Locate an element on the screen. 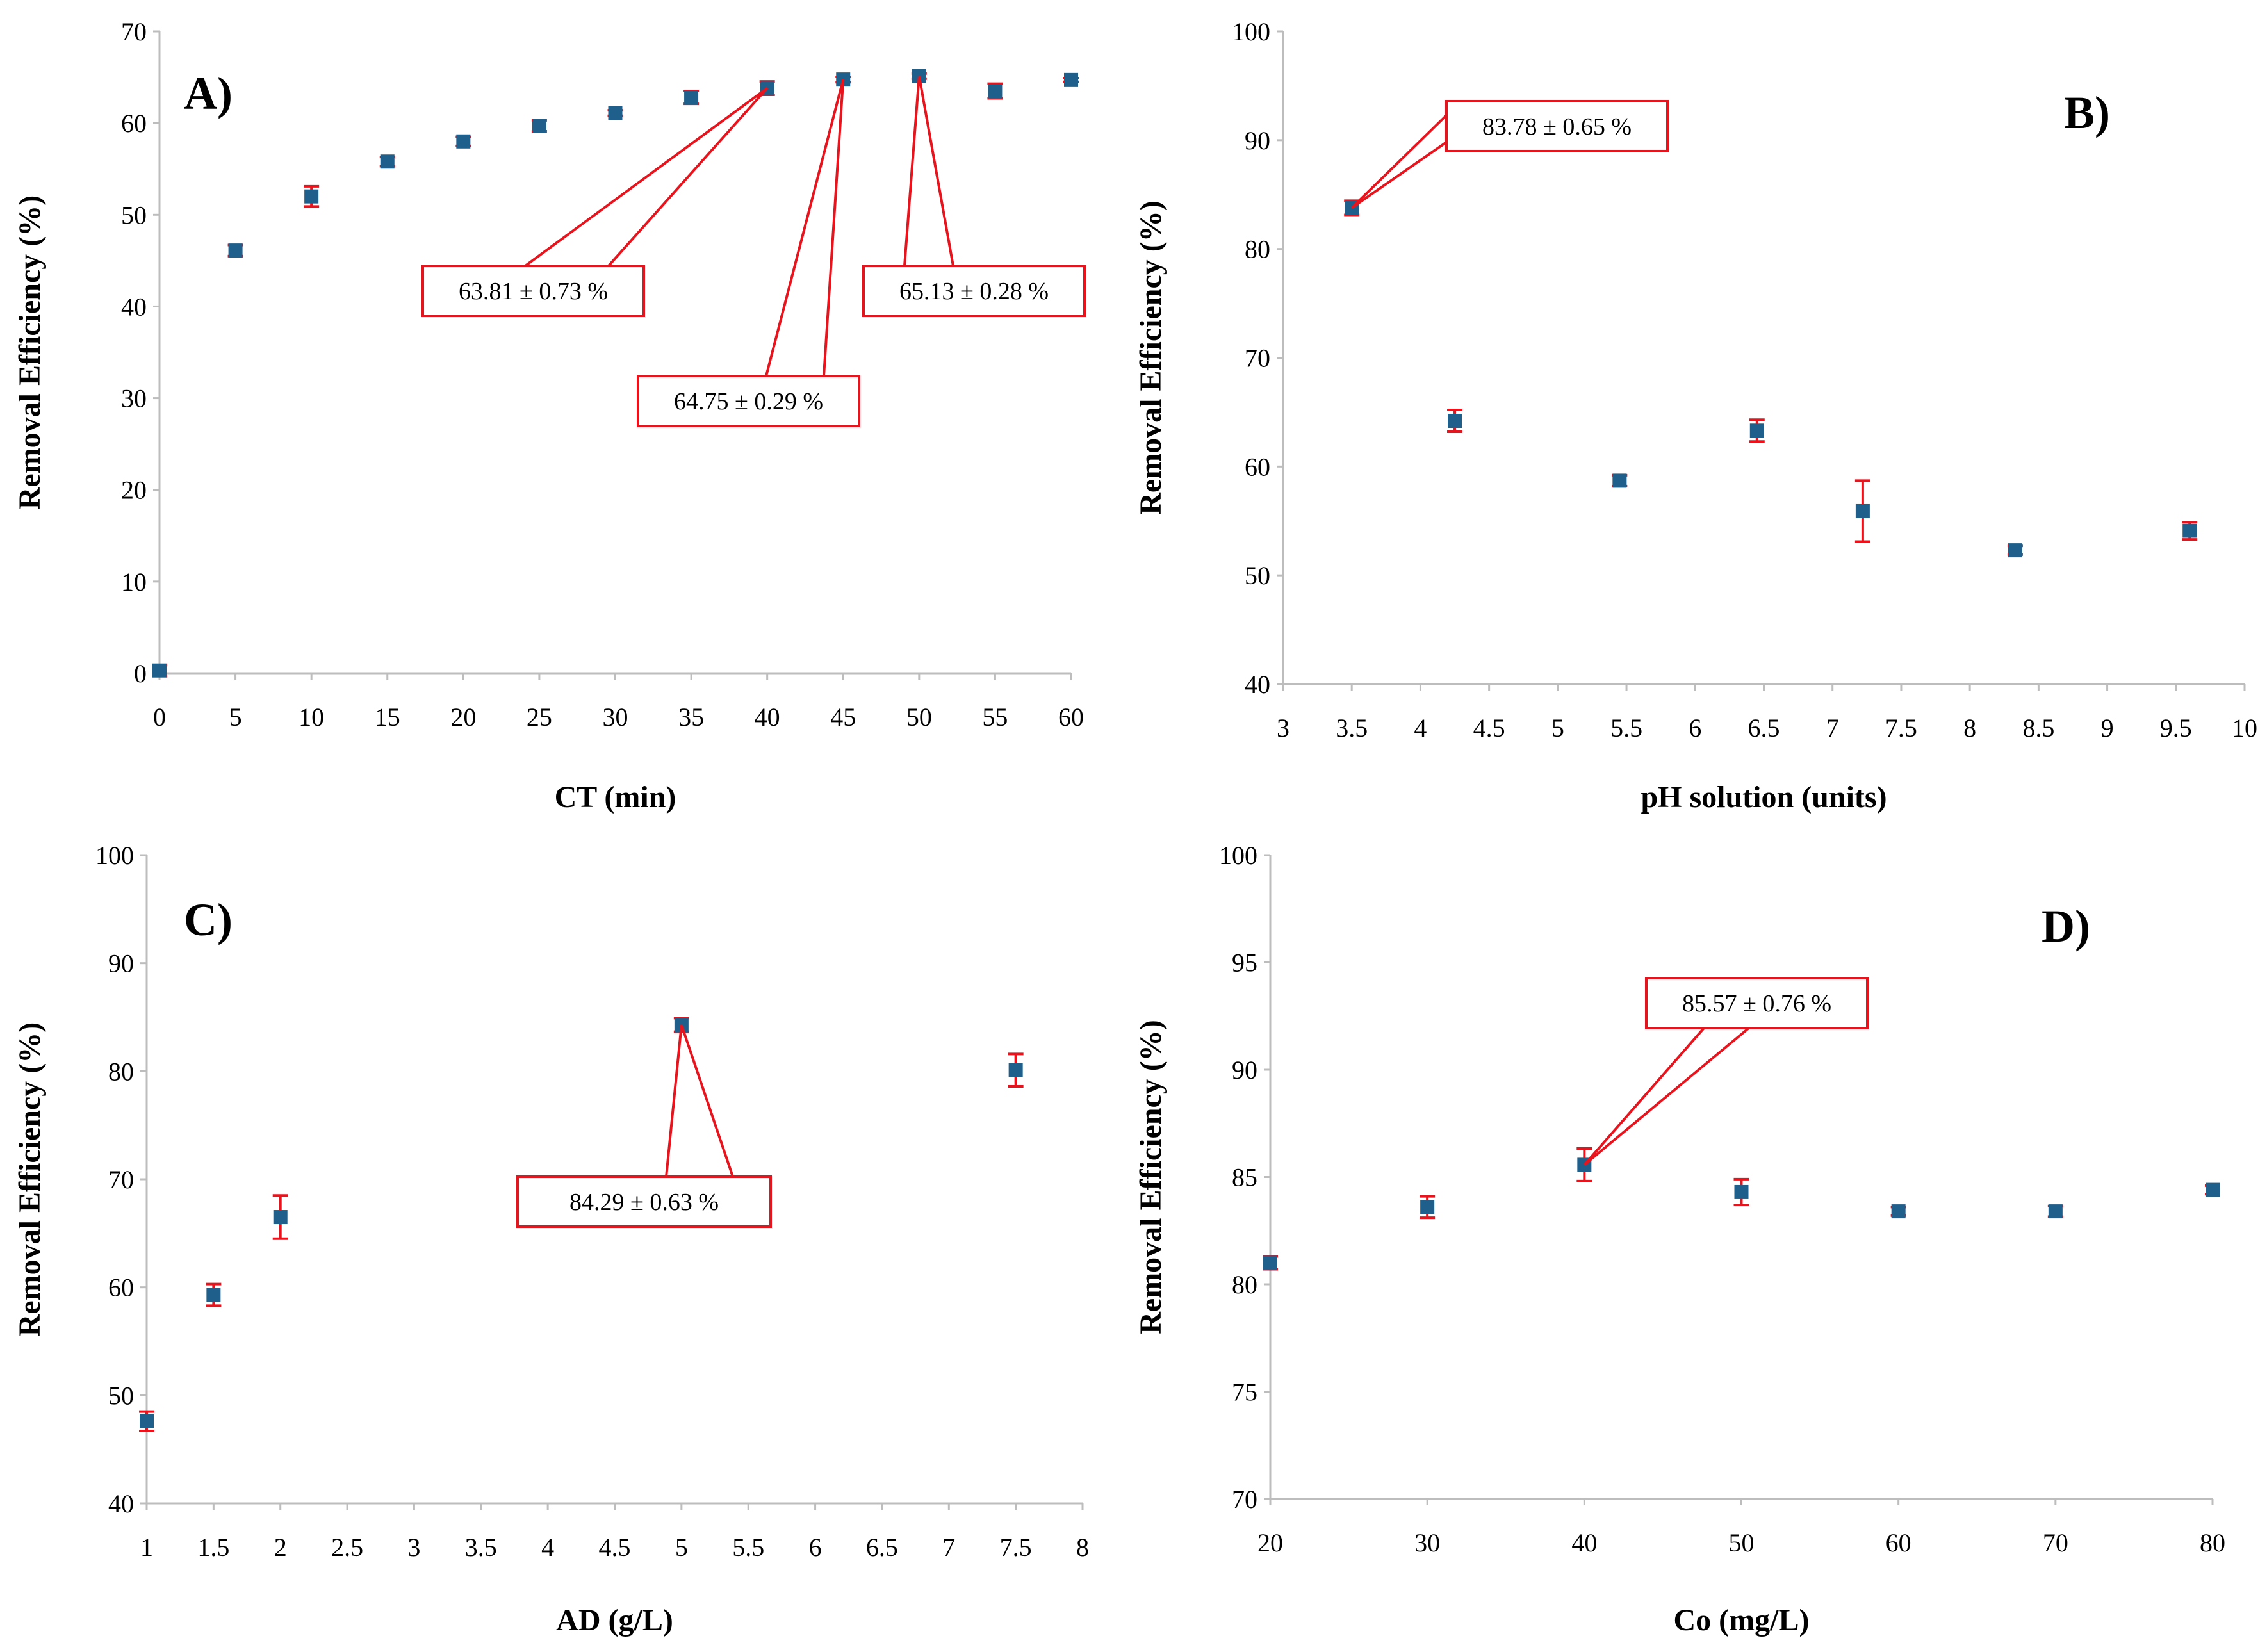 Image resolution: width=2267 pixels, height=1652 pixels. y-tick-label: 0 is located at coordinates (140, 673).